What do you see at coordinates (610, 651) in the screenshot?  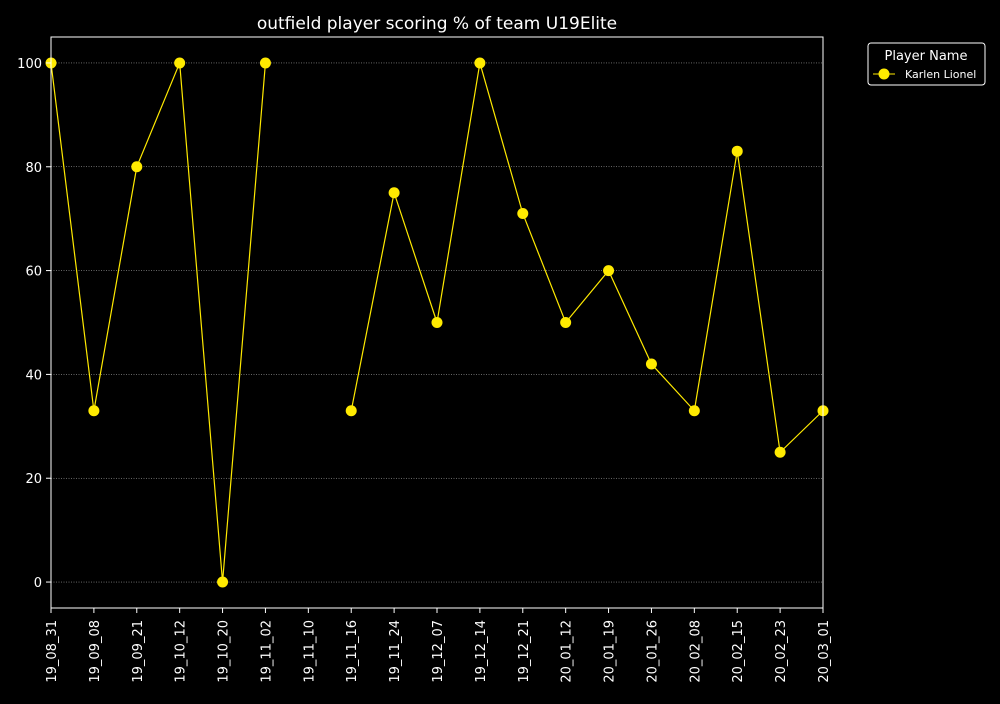 I see `x-tick-label: 20_01_19` at bounding box center [610, 651].